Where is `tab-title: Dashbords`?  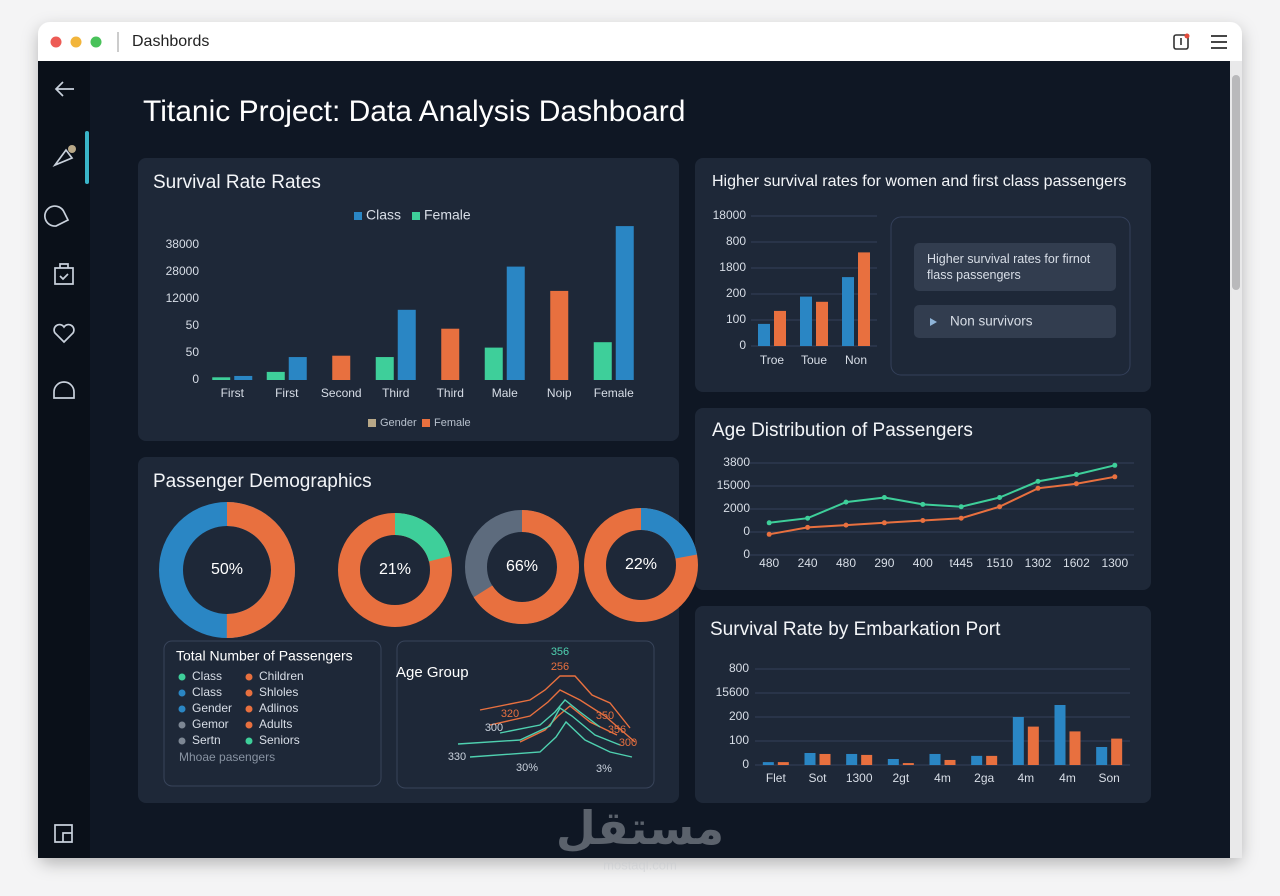
tab-title: Dashbords is located at coordinates (170, 41).